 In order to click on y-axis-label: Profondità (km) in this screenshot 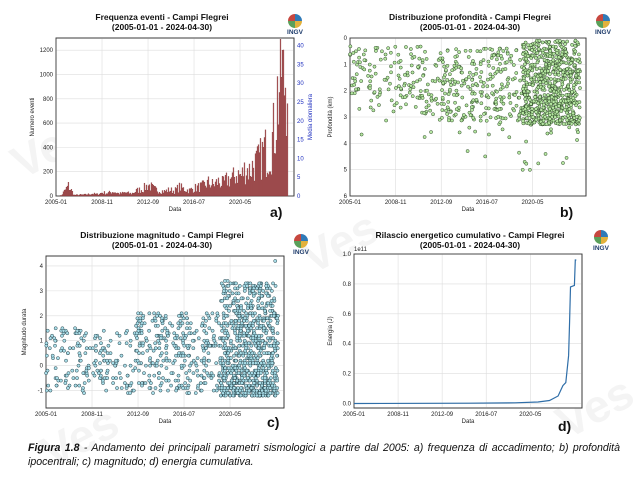, I will do `click(331, 116)`.